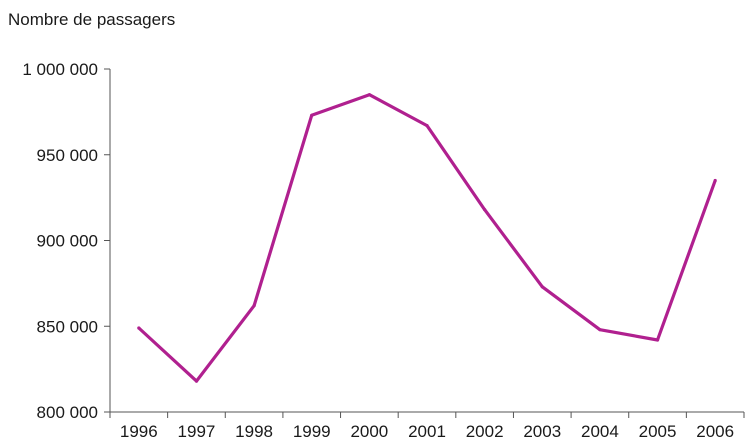  Describe the element at coordinates (427, 431) in the screenshot. I see `x-tick-label: 2001` at that location.